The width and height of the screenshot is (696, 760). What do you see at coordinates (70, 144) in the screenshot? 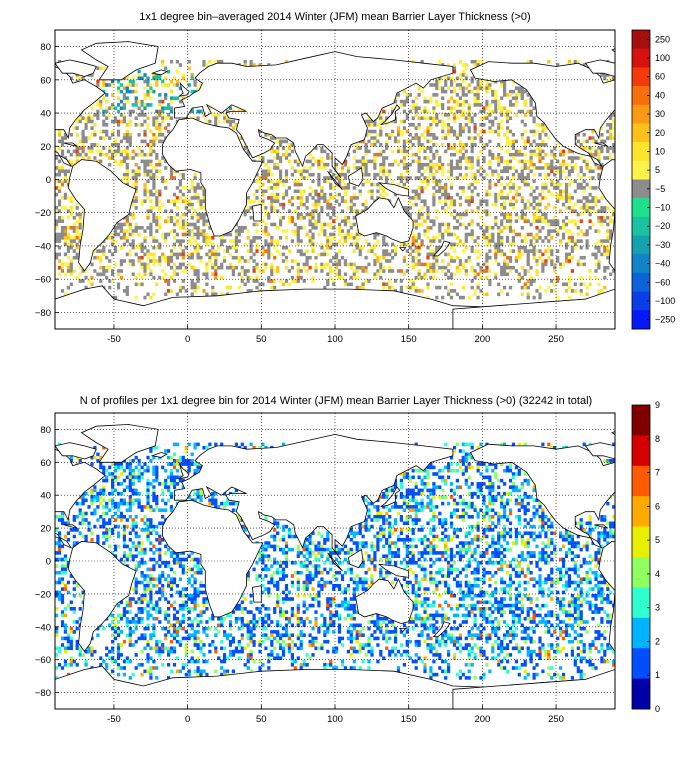
I see `coastline` at bounding box center [70, 144].